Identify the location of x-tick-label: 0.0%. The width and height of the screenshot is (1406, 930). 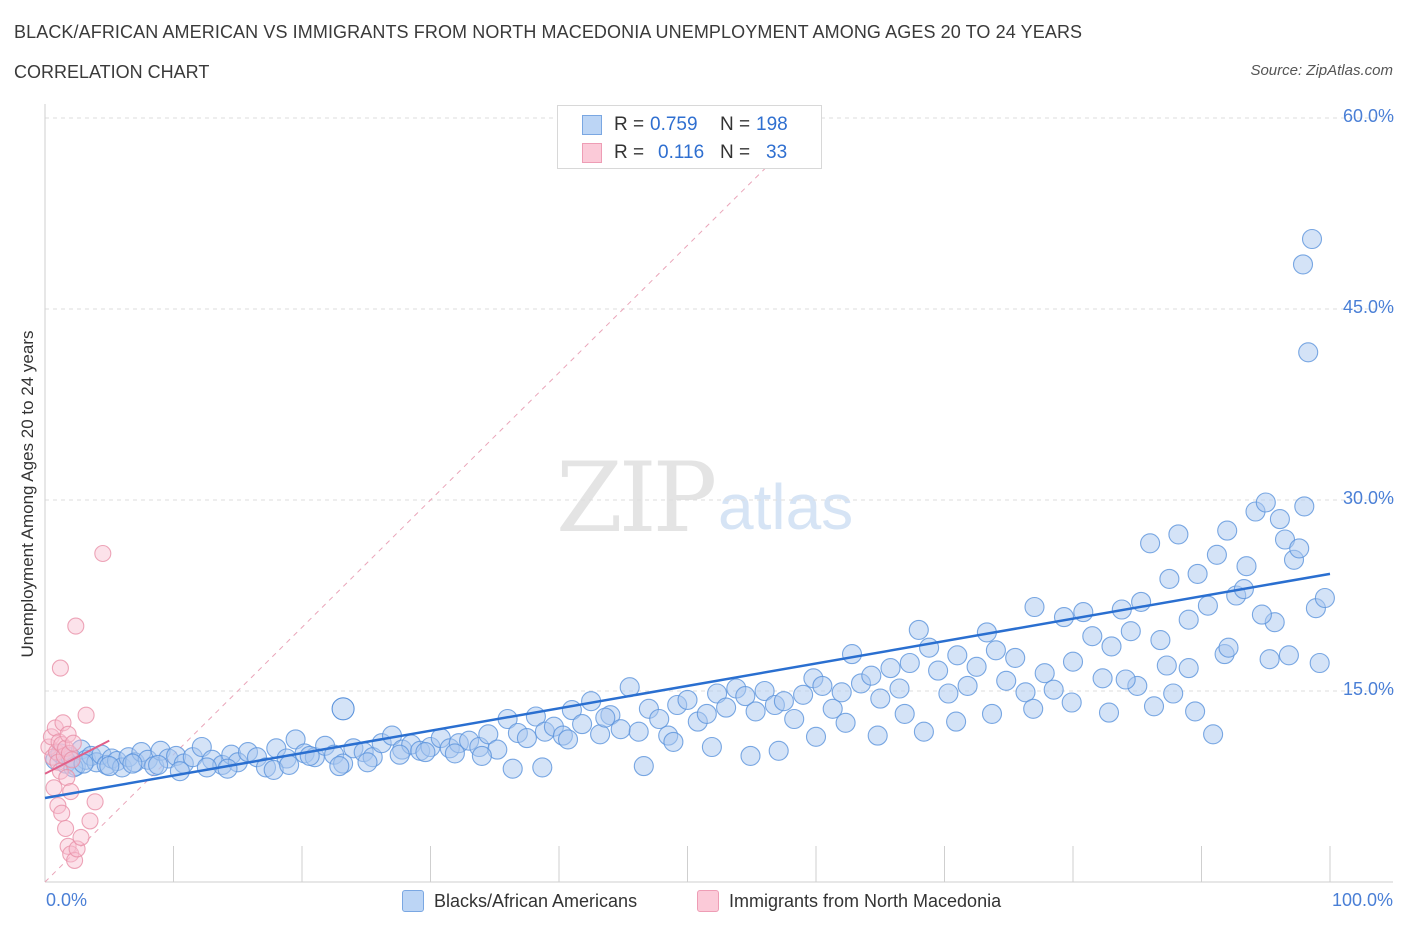
(67, 900).